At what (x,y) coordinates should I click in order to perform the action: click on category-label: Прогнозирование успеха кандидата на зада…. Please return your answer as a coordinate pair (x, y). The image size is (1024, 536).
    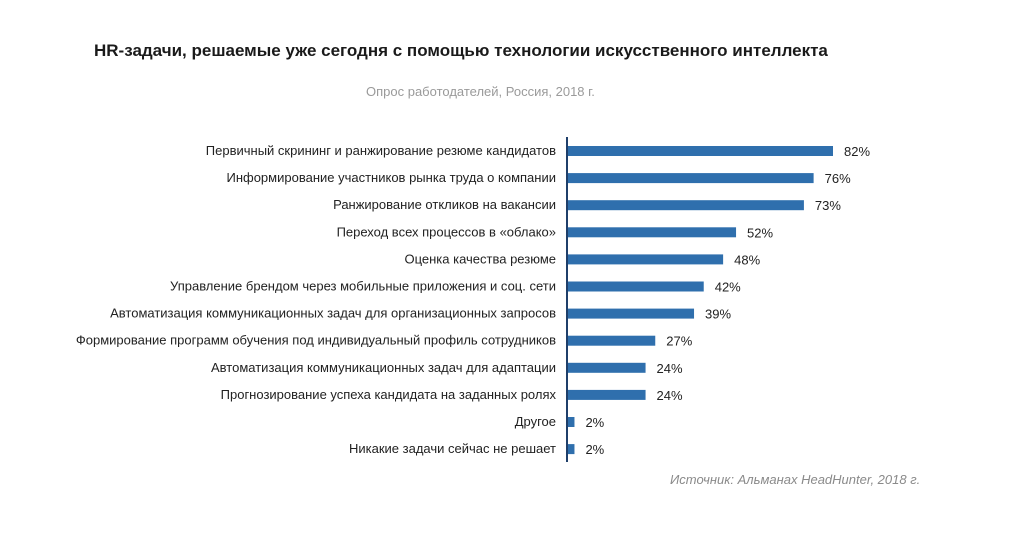
    Looking at the image, I should click on (389, 394).